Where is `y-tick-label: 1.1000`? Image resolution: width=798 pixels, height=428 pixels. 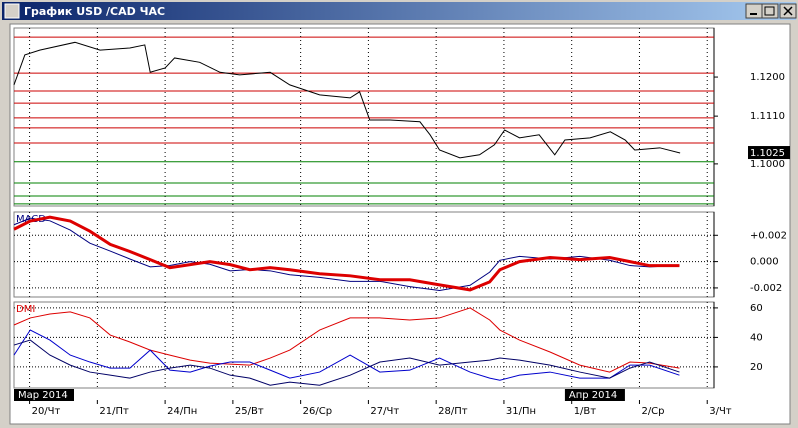 y-tick-label: 1.1000 is located at coordinates (767, 164).